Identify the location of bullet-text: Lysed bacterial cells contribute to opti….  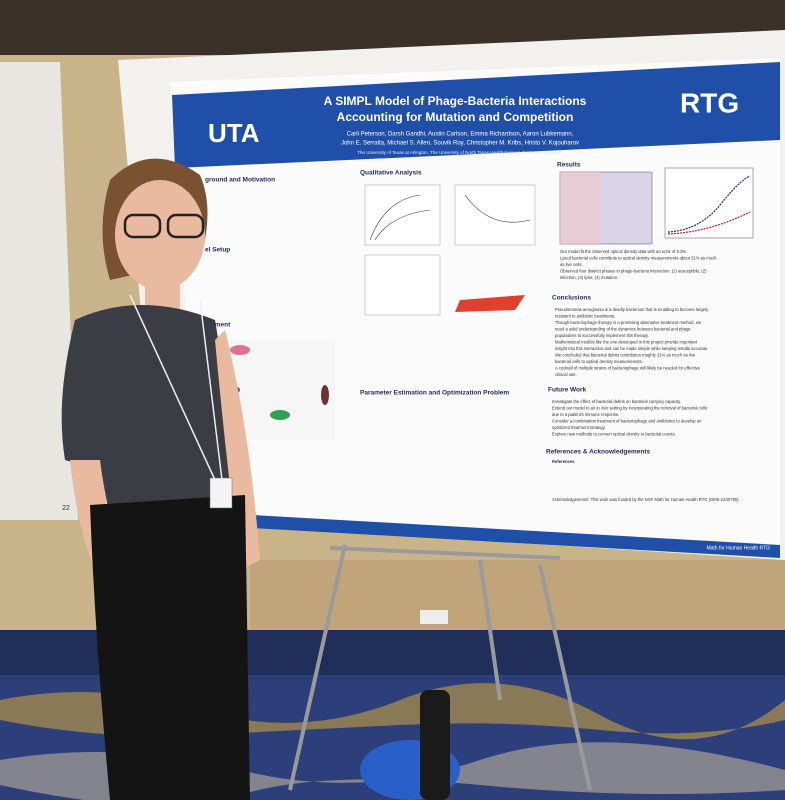
(638, 258).